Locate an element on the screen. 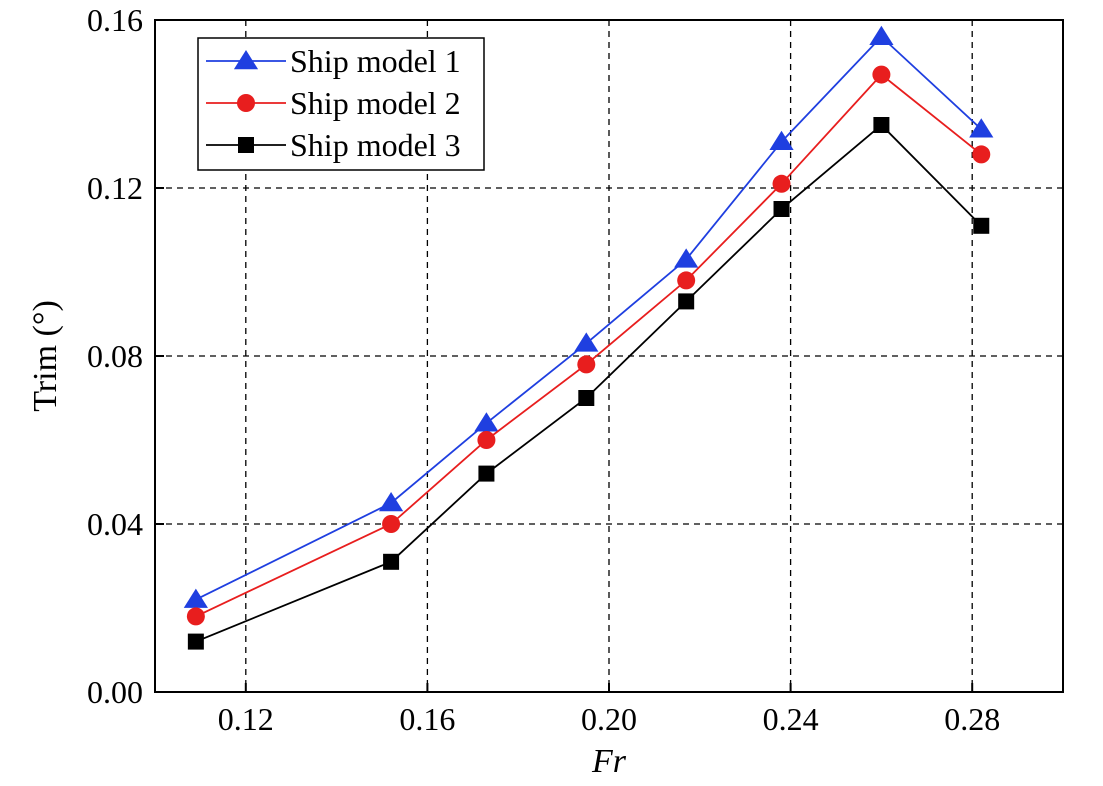 This screenshot has width=1103, height=786. legend-item-2: Ship model 2 is located at coordinates (333, 103).